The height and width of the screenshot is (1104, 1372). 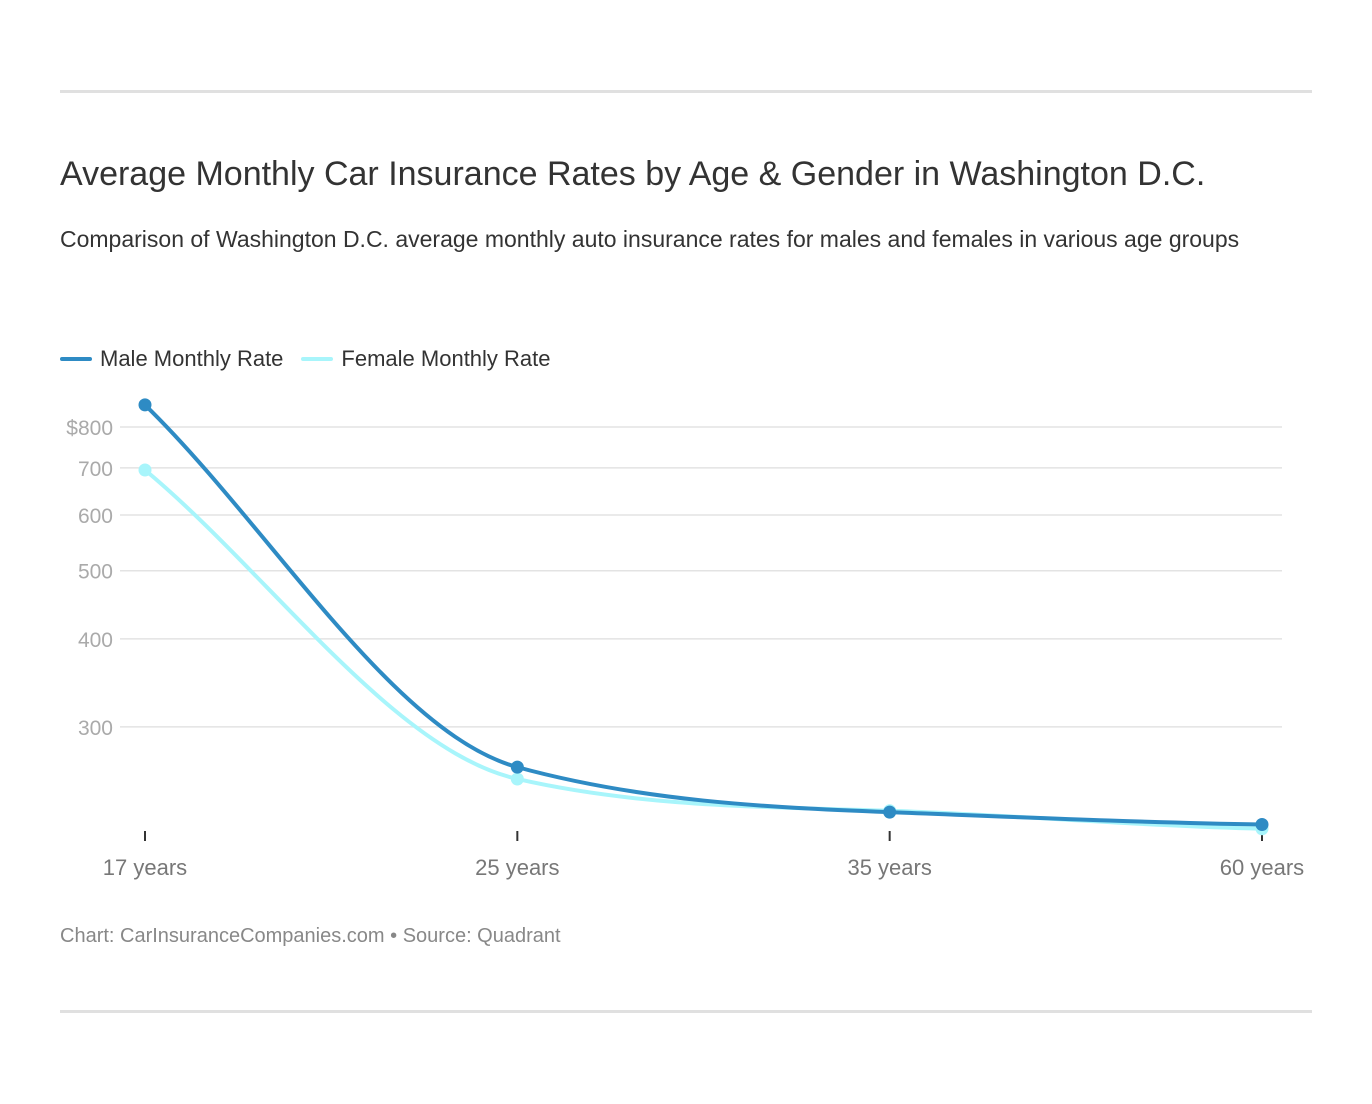 I want to click on y-tick-label: 400, so click(x=95, y=640).